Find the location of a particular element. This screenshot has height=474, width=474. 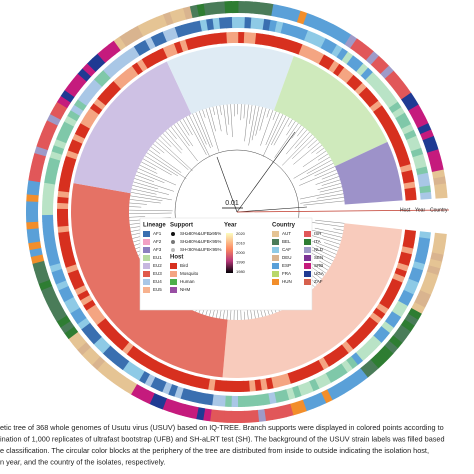

legend-label: AF1 is located at coordinates (157, 233).